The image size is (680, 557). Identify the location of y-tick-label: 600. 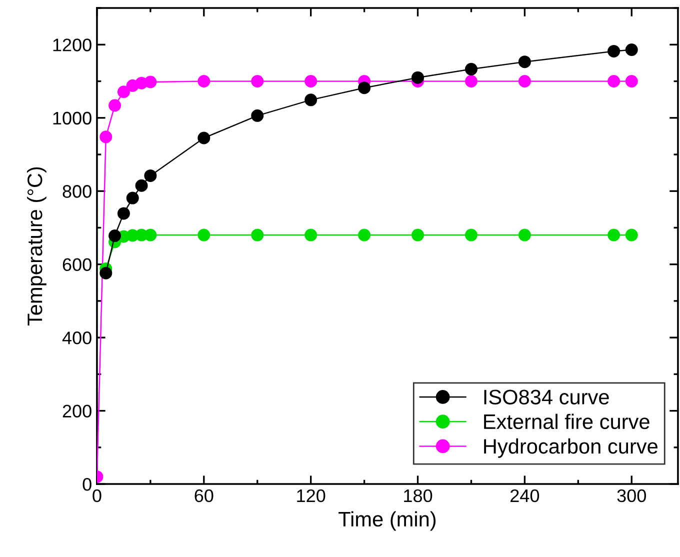
(77, 265).